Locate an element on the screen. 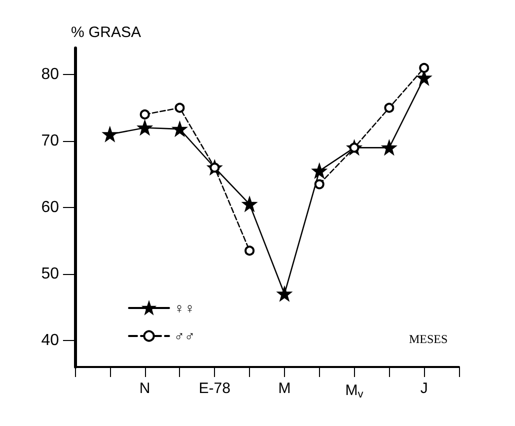 Image resolution: width=515 pixels, height=426 pixels. x-axis-title: MESES is located at coordinates (428, 339).